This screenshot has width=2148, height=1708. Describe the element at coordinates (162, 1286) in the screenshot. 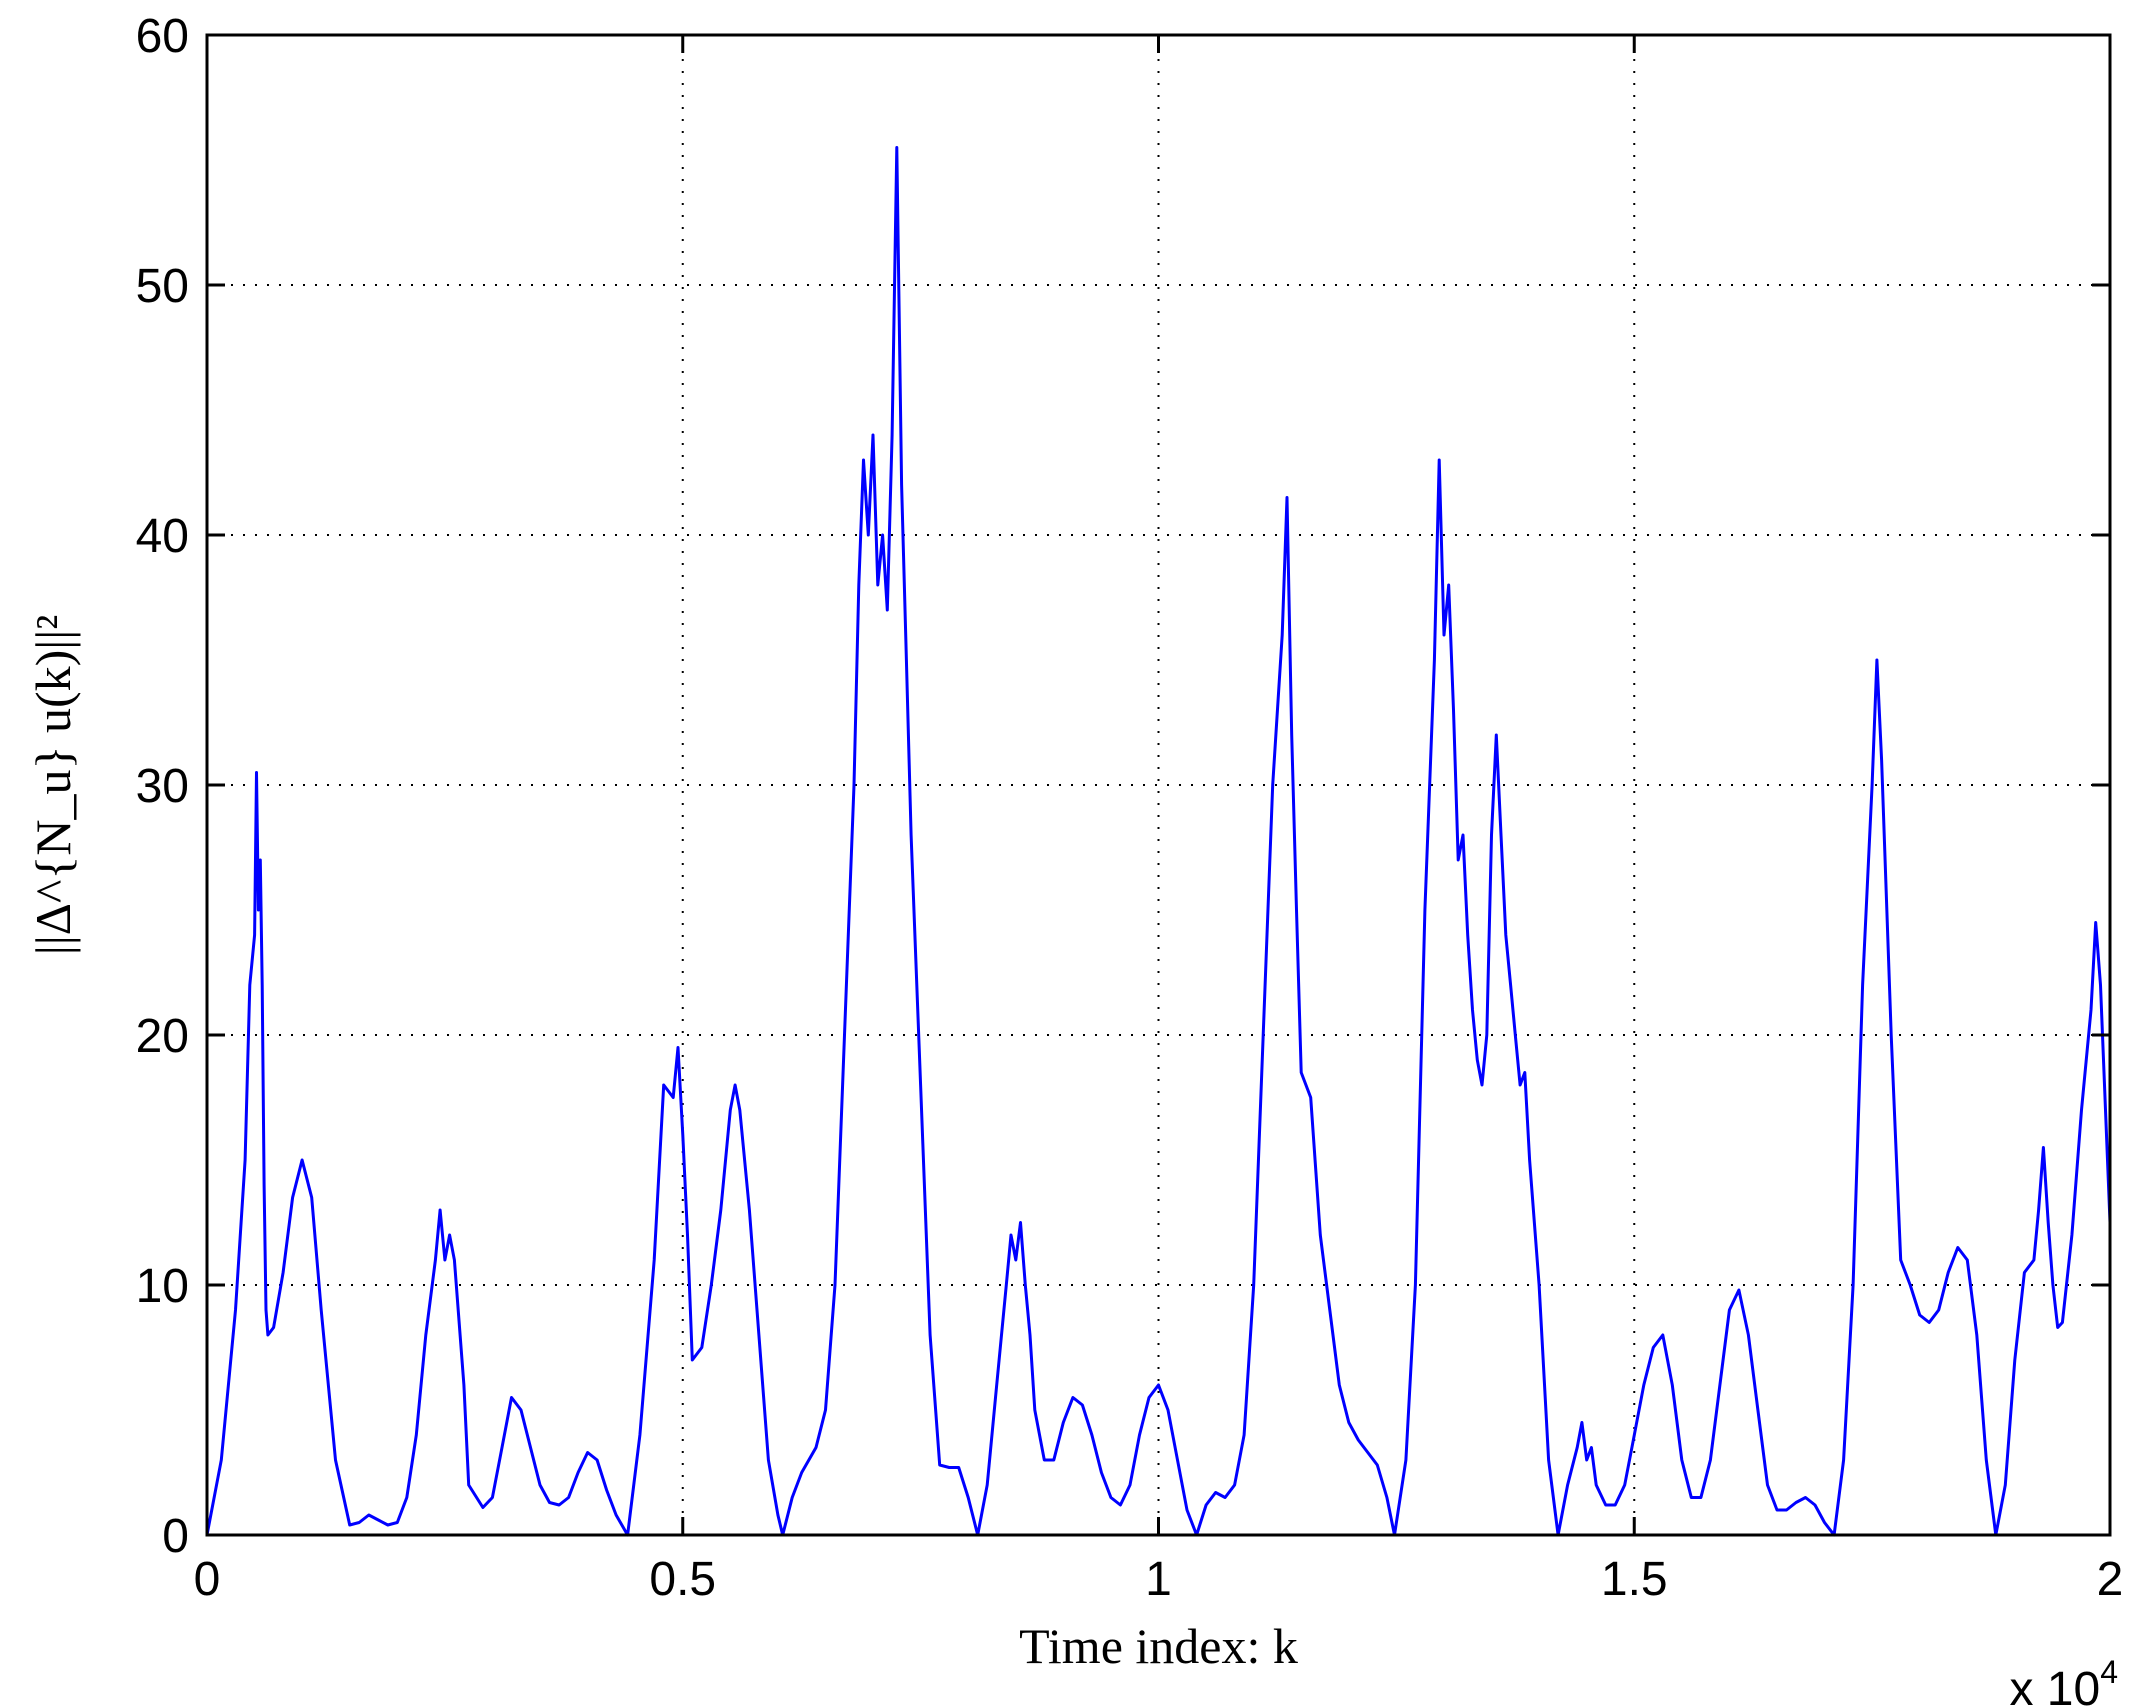

I see `y-tick-label: 10` at that location.